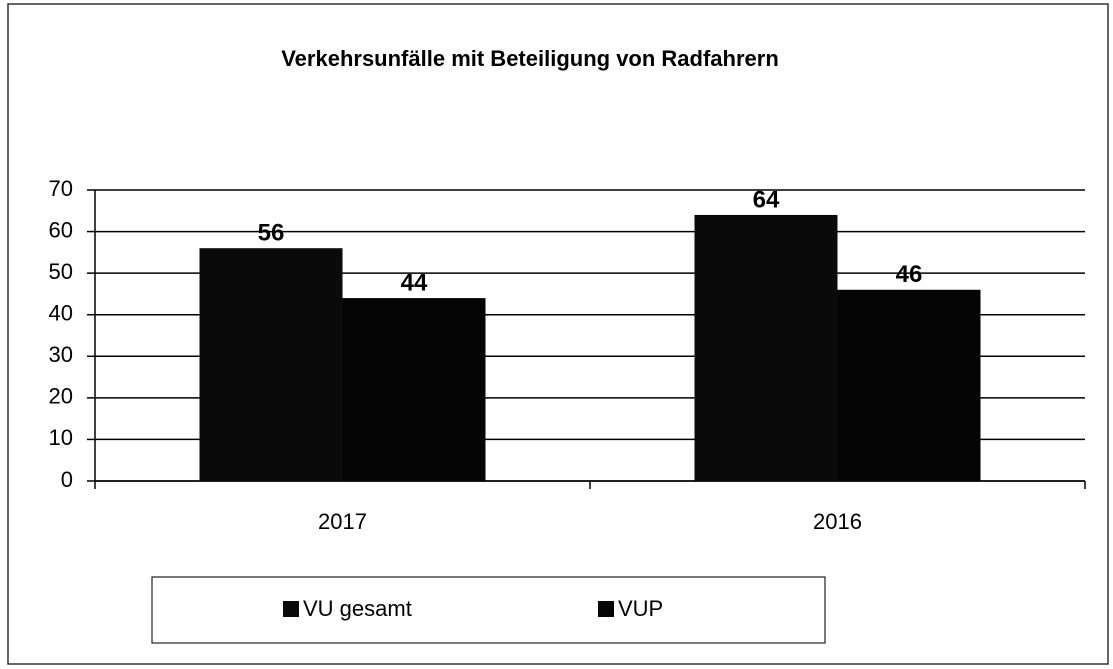 The height and width of the screenshot is (669, 1113). What do you see at coordinates (640, 608) in the screenshot?
I see `legend-label: VUP` at bounding box center [640, 608].